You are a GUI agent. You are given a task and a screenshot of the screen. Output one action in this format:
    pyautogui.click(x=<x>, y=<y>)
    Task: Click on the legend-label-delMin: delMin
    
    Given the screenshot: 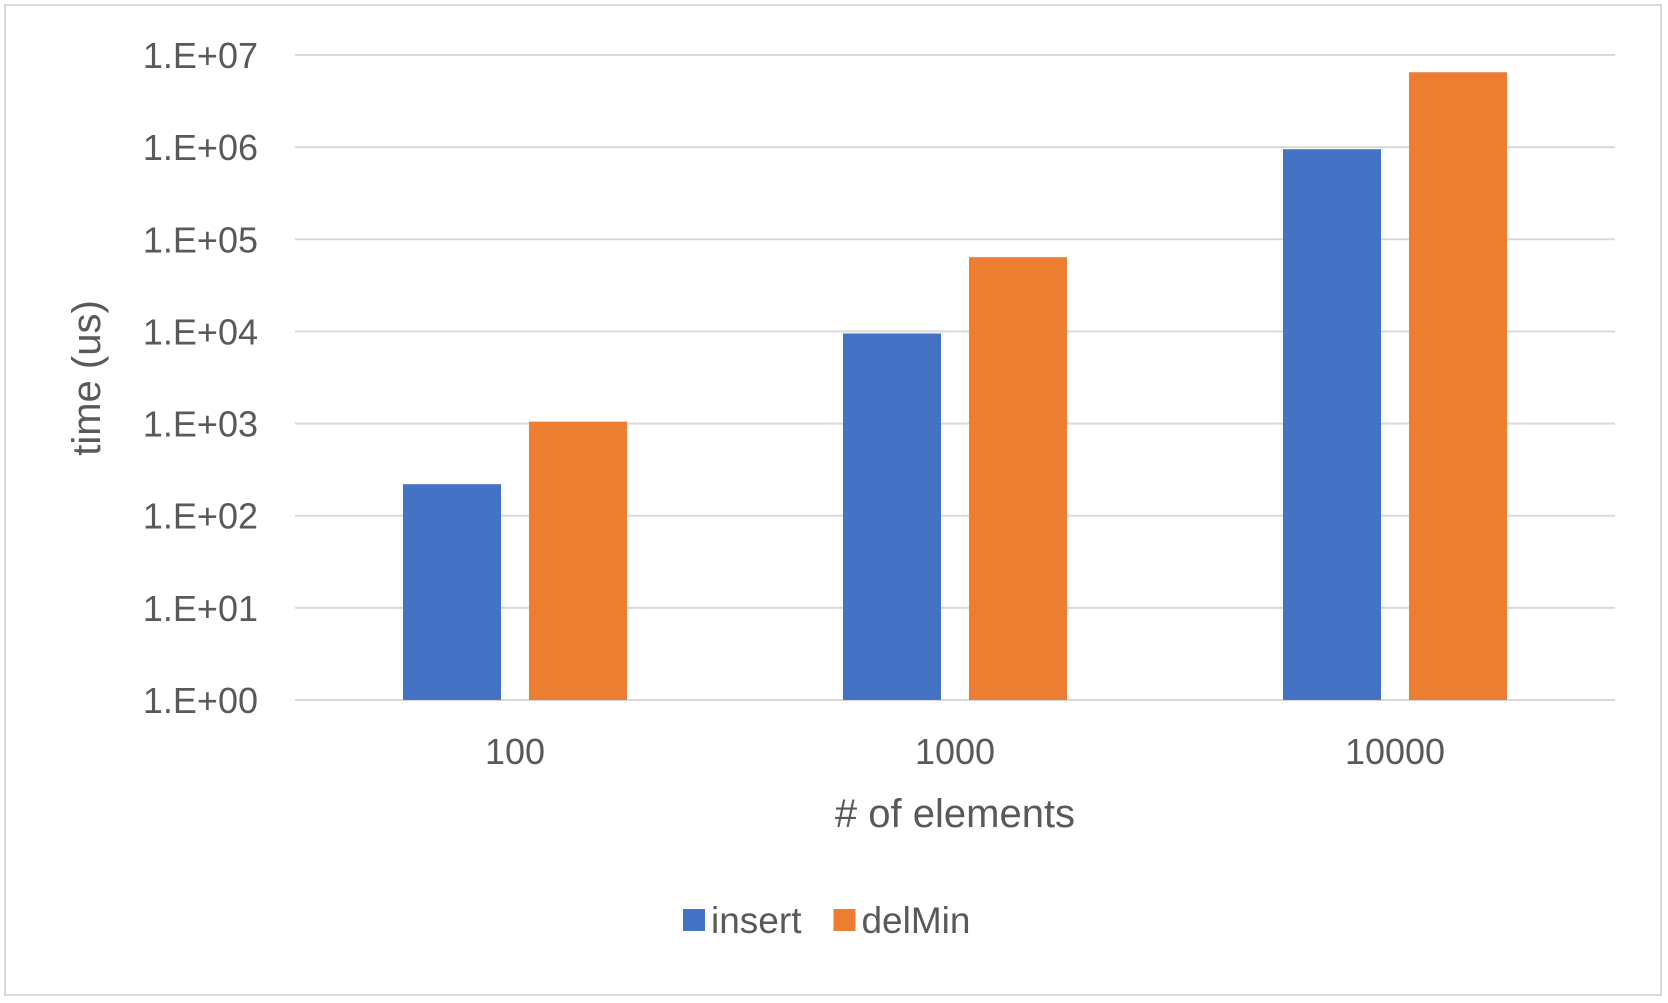 What is the action you would take?
    pyautogui.click(x=915, y=920)
    